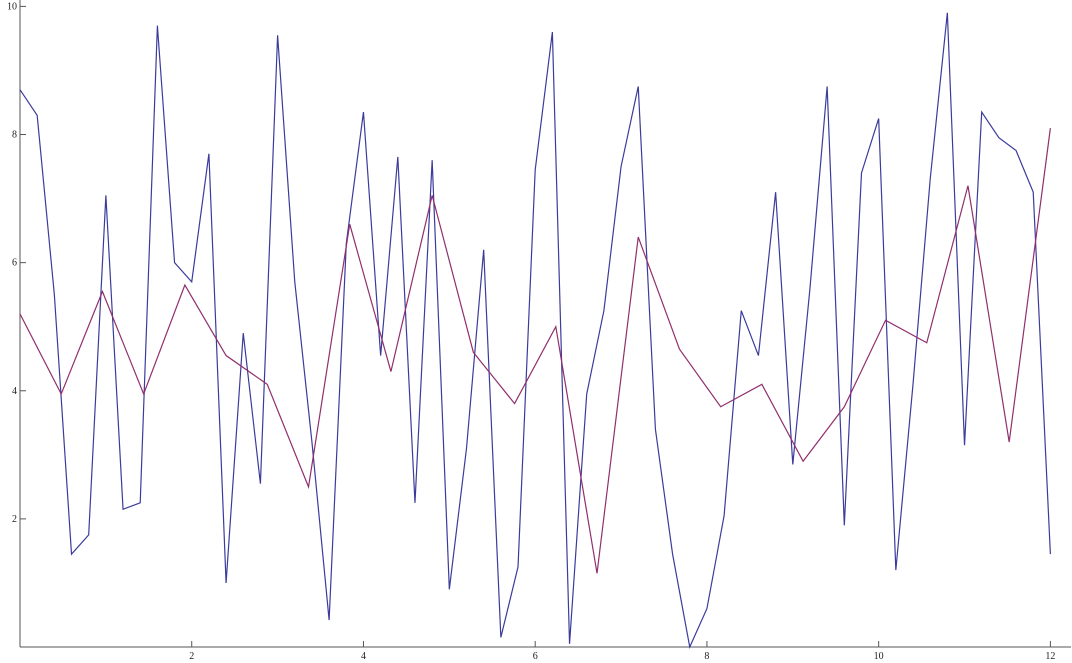  I want to click on x-tick-label: 12, so click(1050, 656).